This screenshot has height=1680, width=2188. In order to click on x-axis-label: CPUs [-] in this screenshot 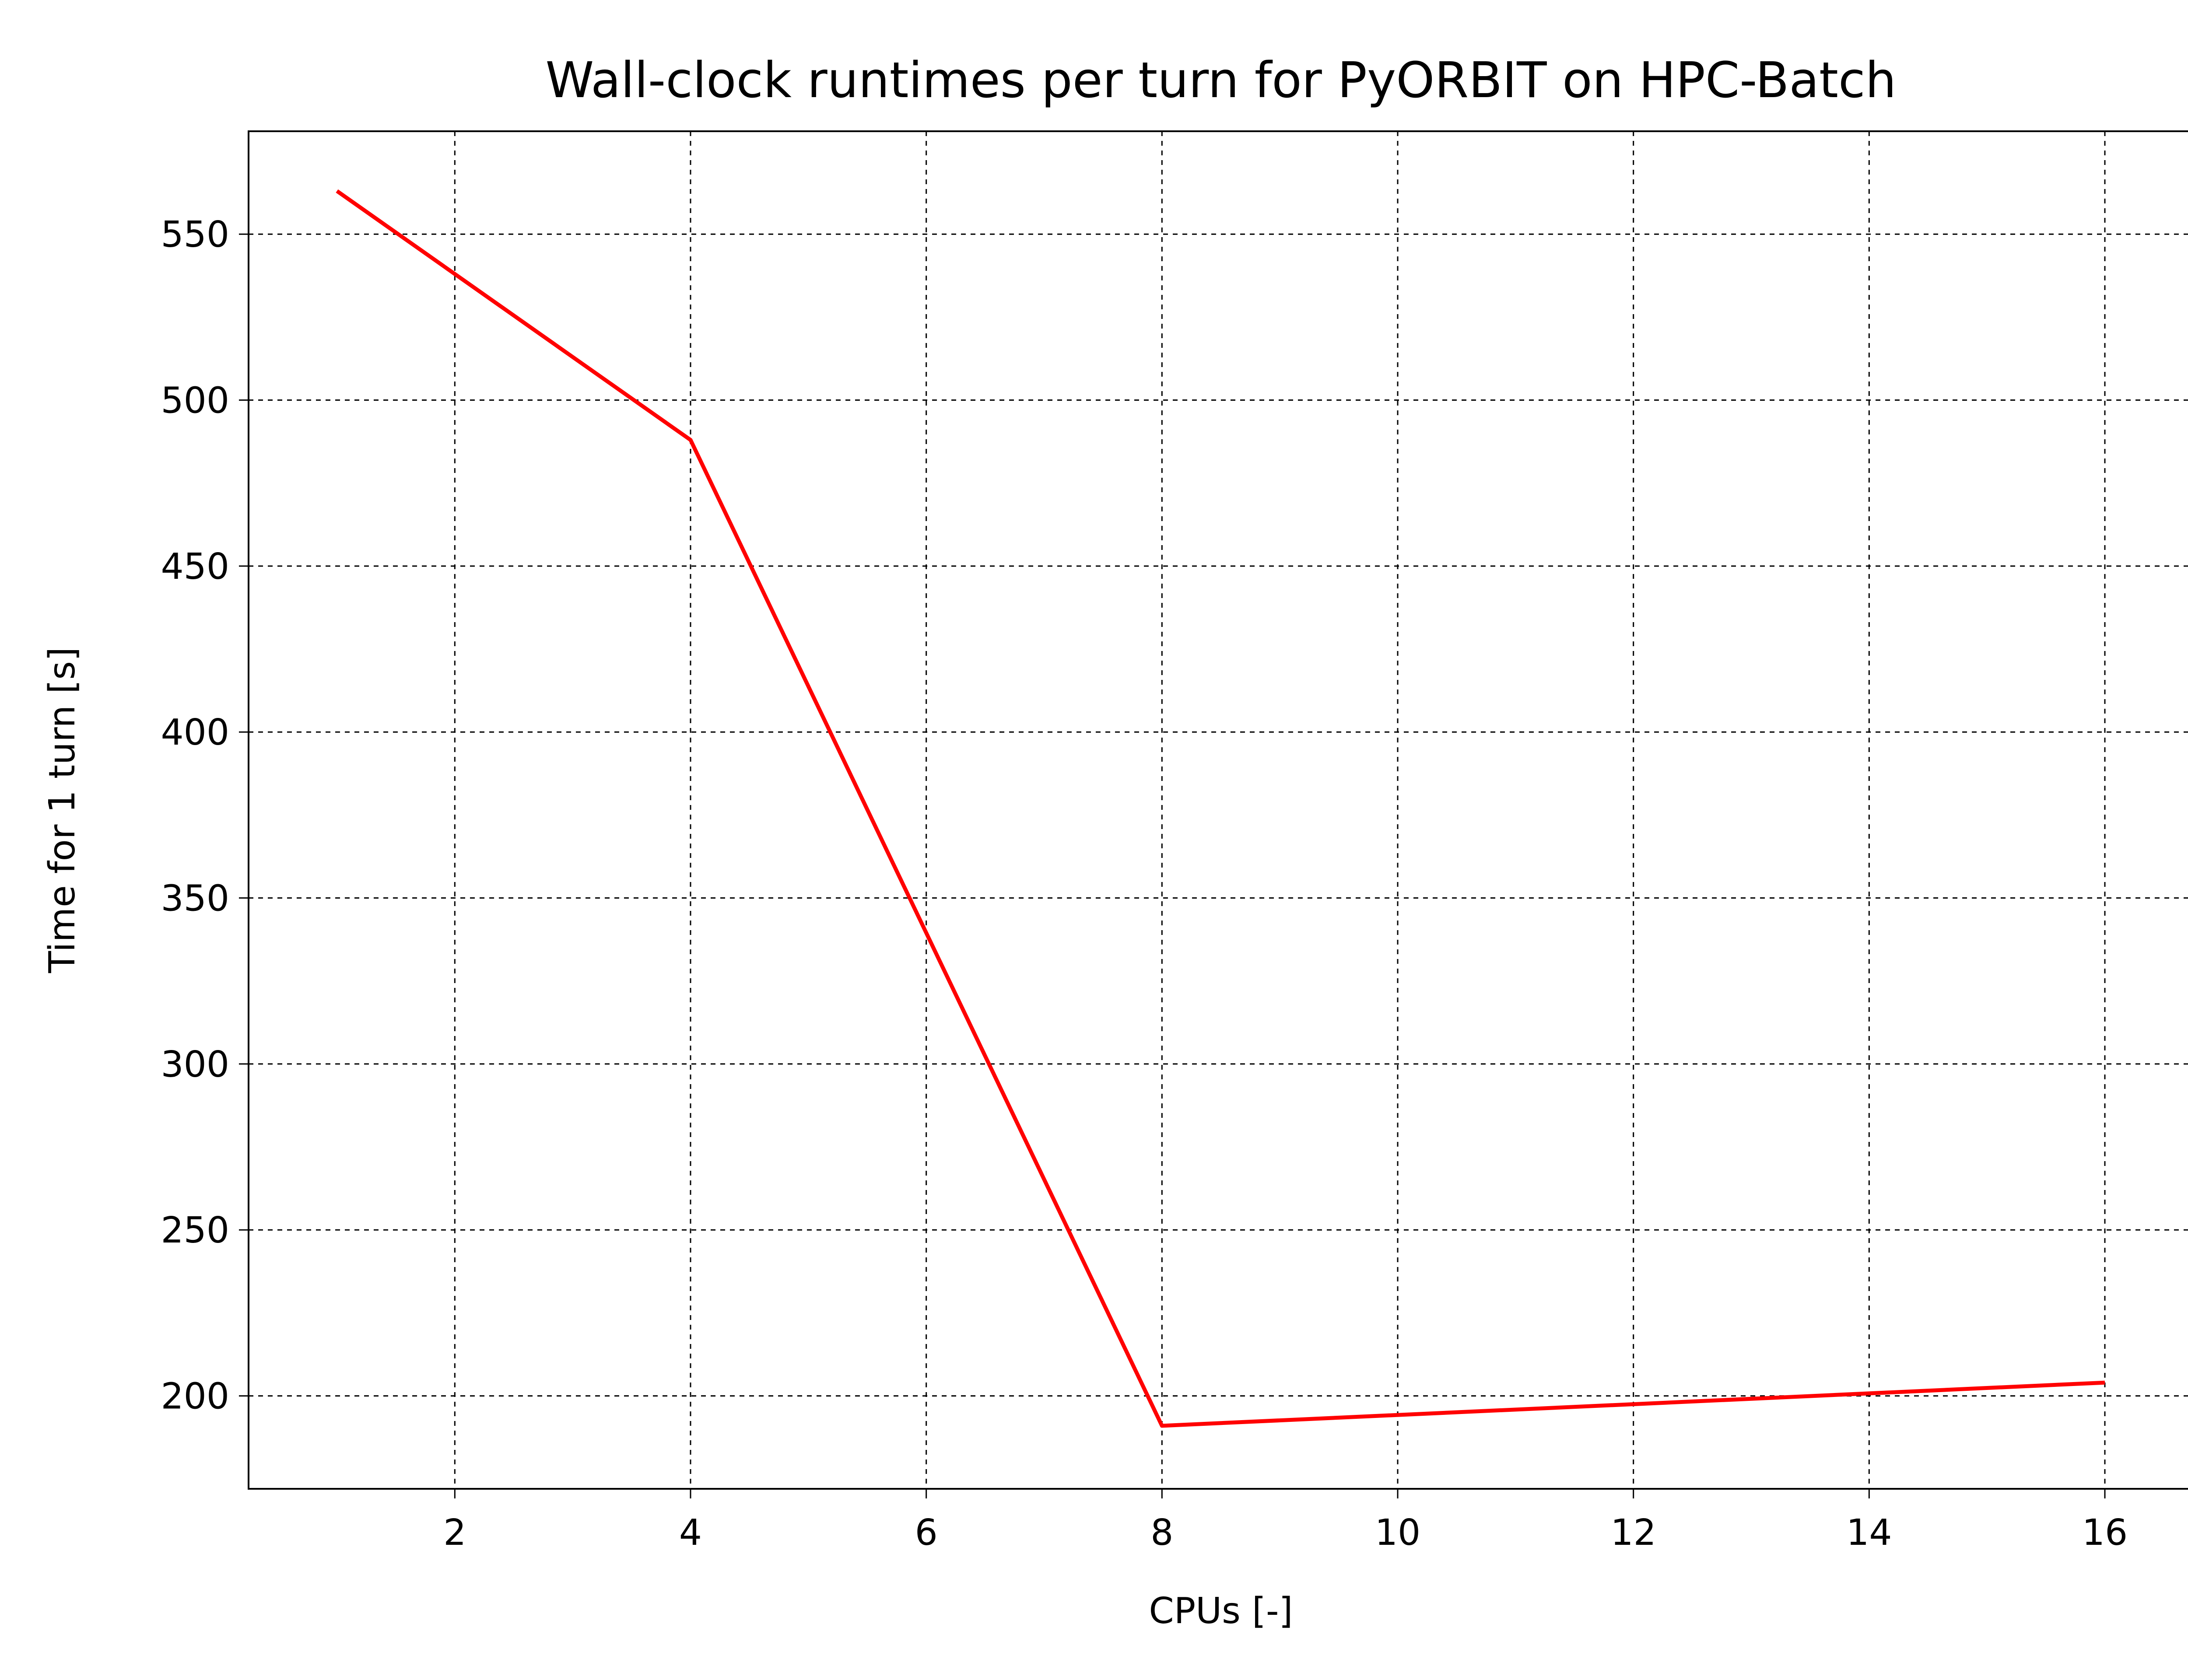, I will do `click(1221, 1611)`.